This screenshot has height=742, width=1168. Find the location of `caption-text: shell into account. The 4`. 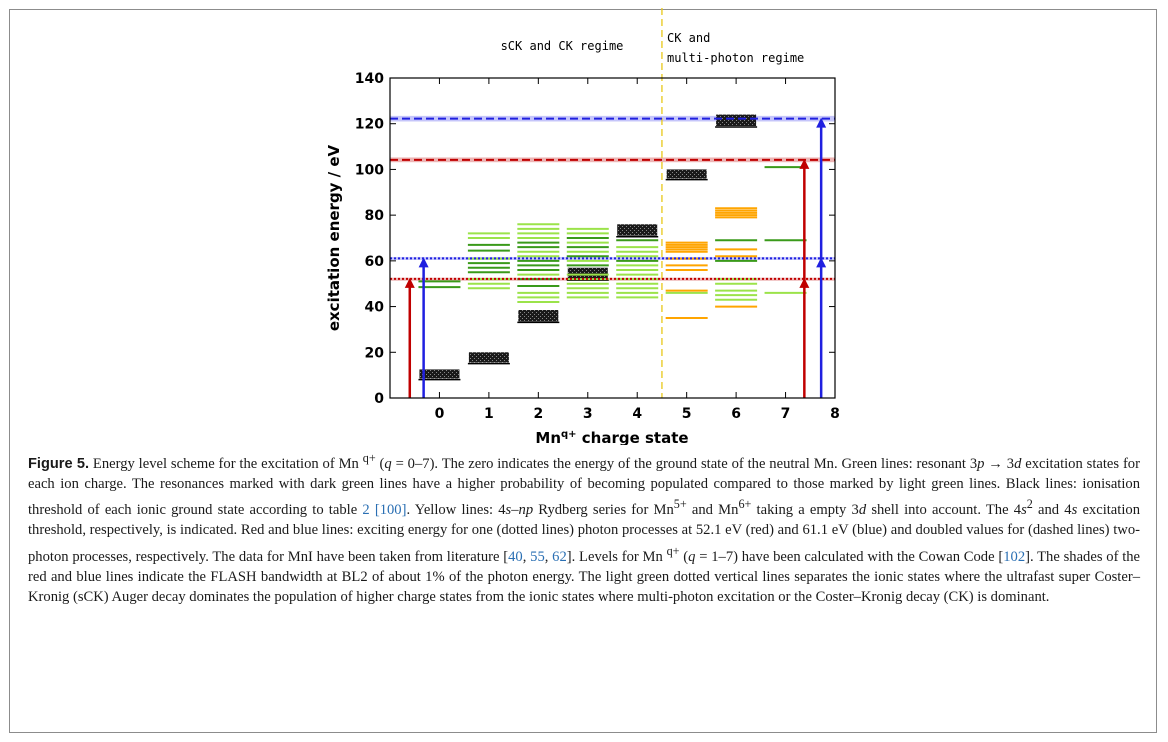

caption-text: shell into account. The 4 is located at coordinates (944, 510).